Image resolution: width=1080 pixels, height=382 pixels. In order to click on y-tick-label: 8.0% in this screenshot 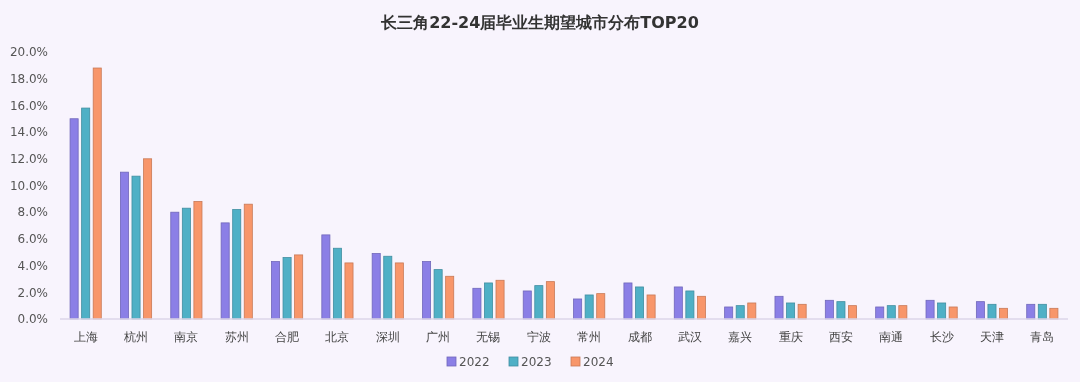, I will do `click(32, 212)`.